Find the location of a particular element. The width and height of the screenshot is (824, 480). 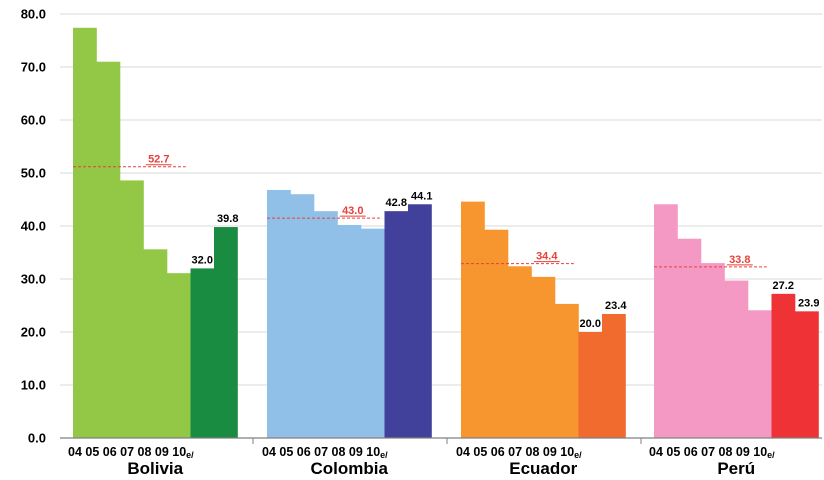

y-tick-label: 20.0 is located at coordinates (33, 332).